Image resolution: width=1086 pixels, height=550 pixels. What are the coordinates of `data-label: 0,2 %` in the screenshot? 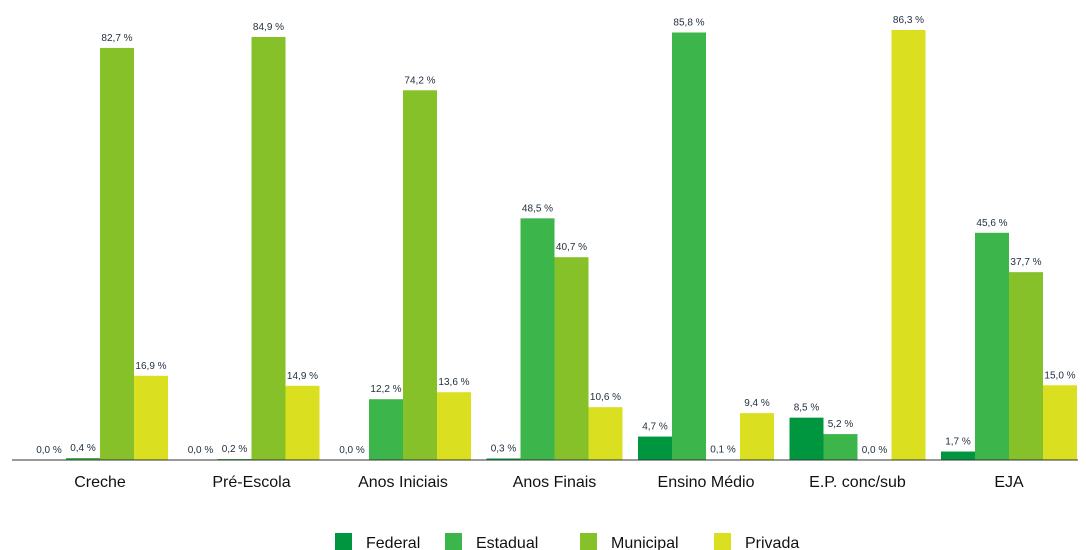 It's located at (235, 449).